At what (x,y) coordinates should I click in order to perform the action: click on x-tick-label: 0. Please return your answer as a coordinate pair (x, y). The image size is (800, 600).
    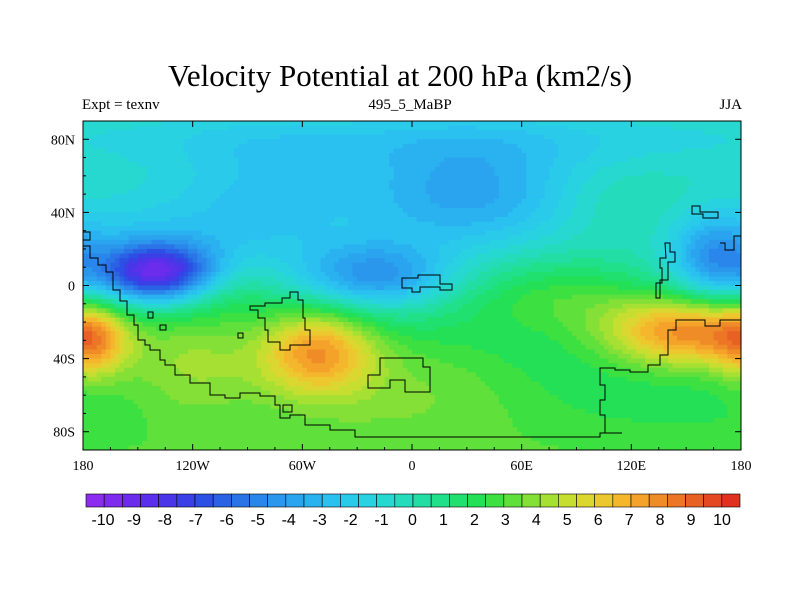
    Looking at the image, I should click on (412, 466).